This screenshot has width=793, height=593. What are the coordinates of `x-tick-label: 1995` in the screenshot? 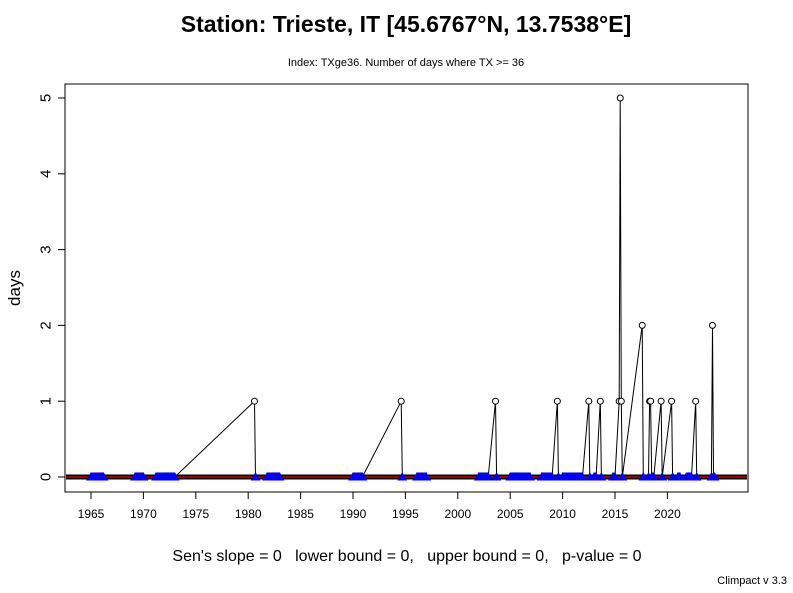 It's located at (405, 514).